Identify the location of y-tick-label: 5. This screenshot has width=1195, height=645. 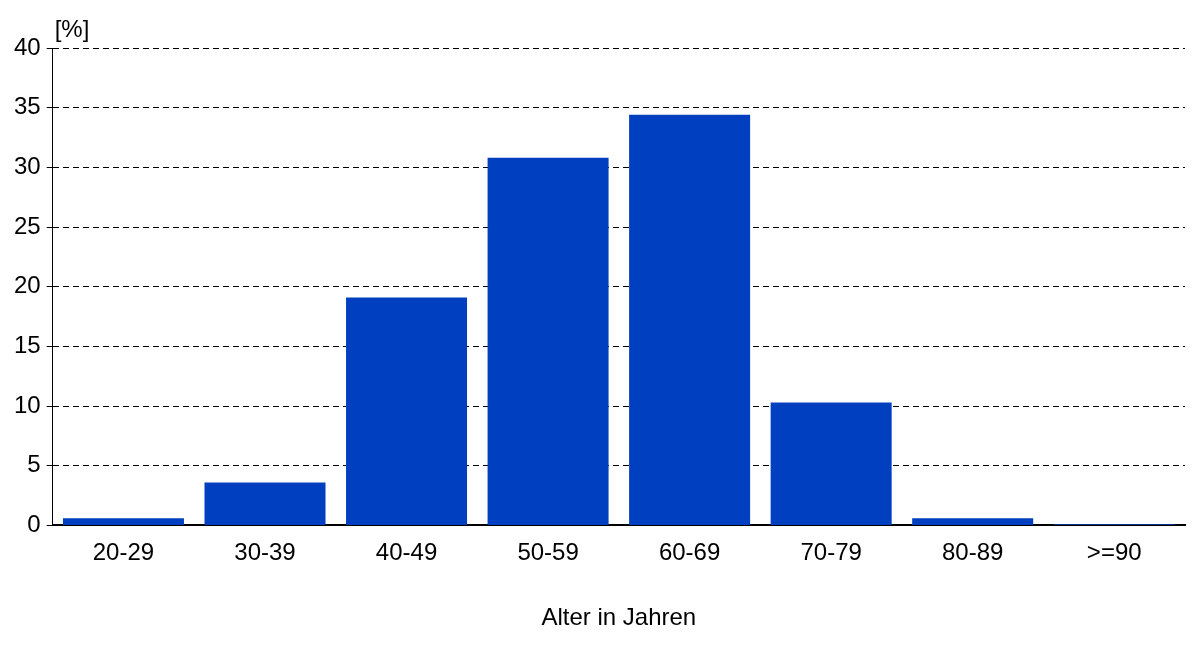
(34, 464).